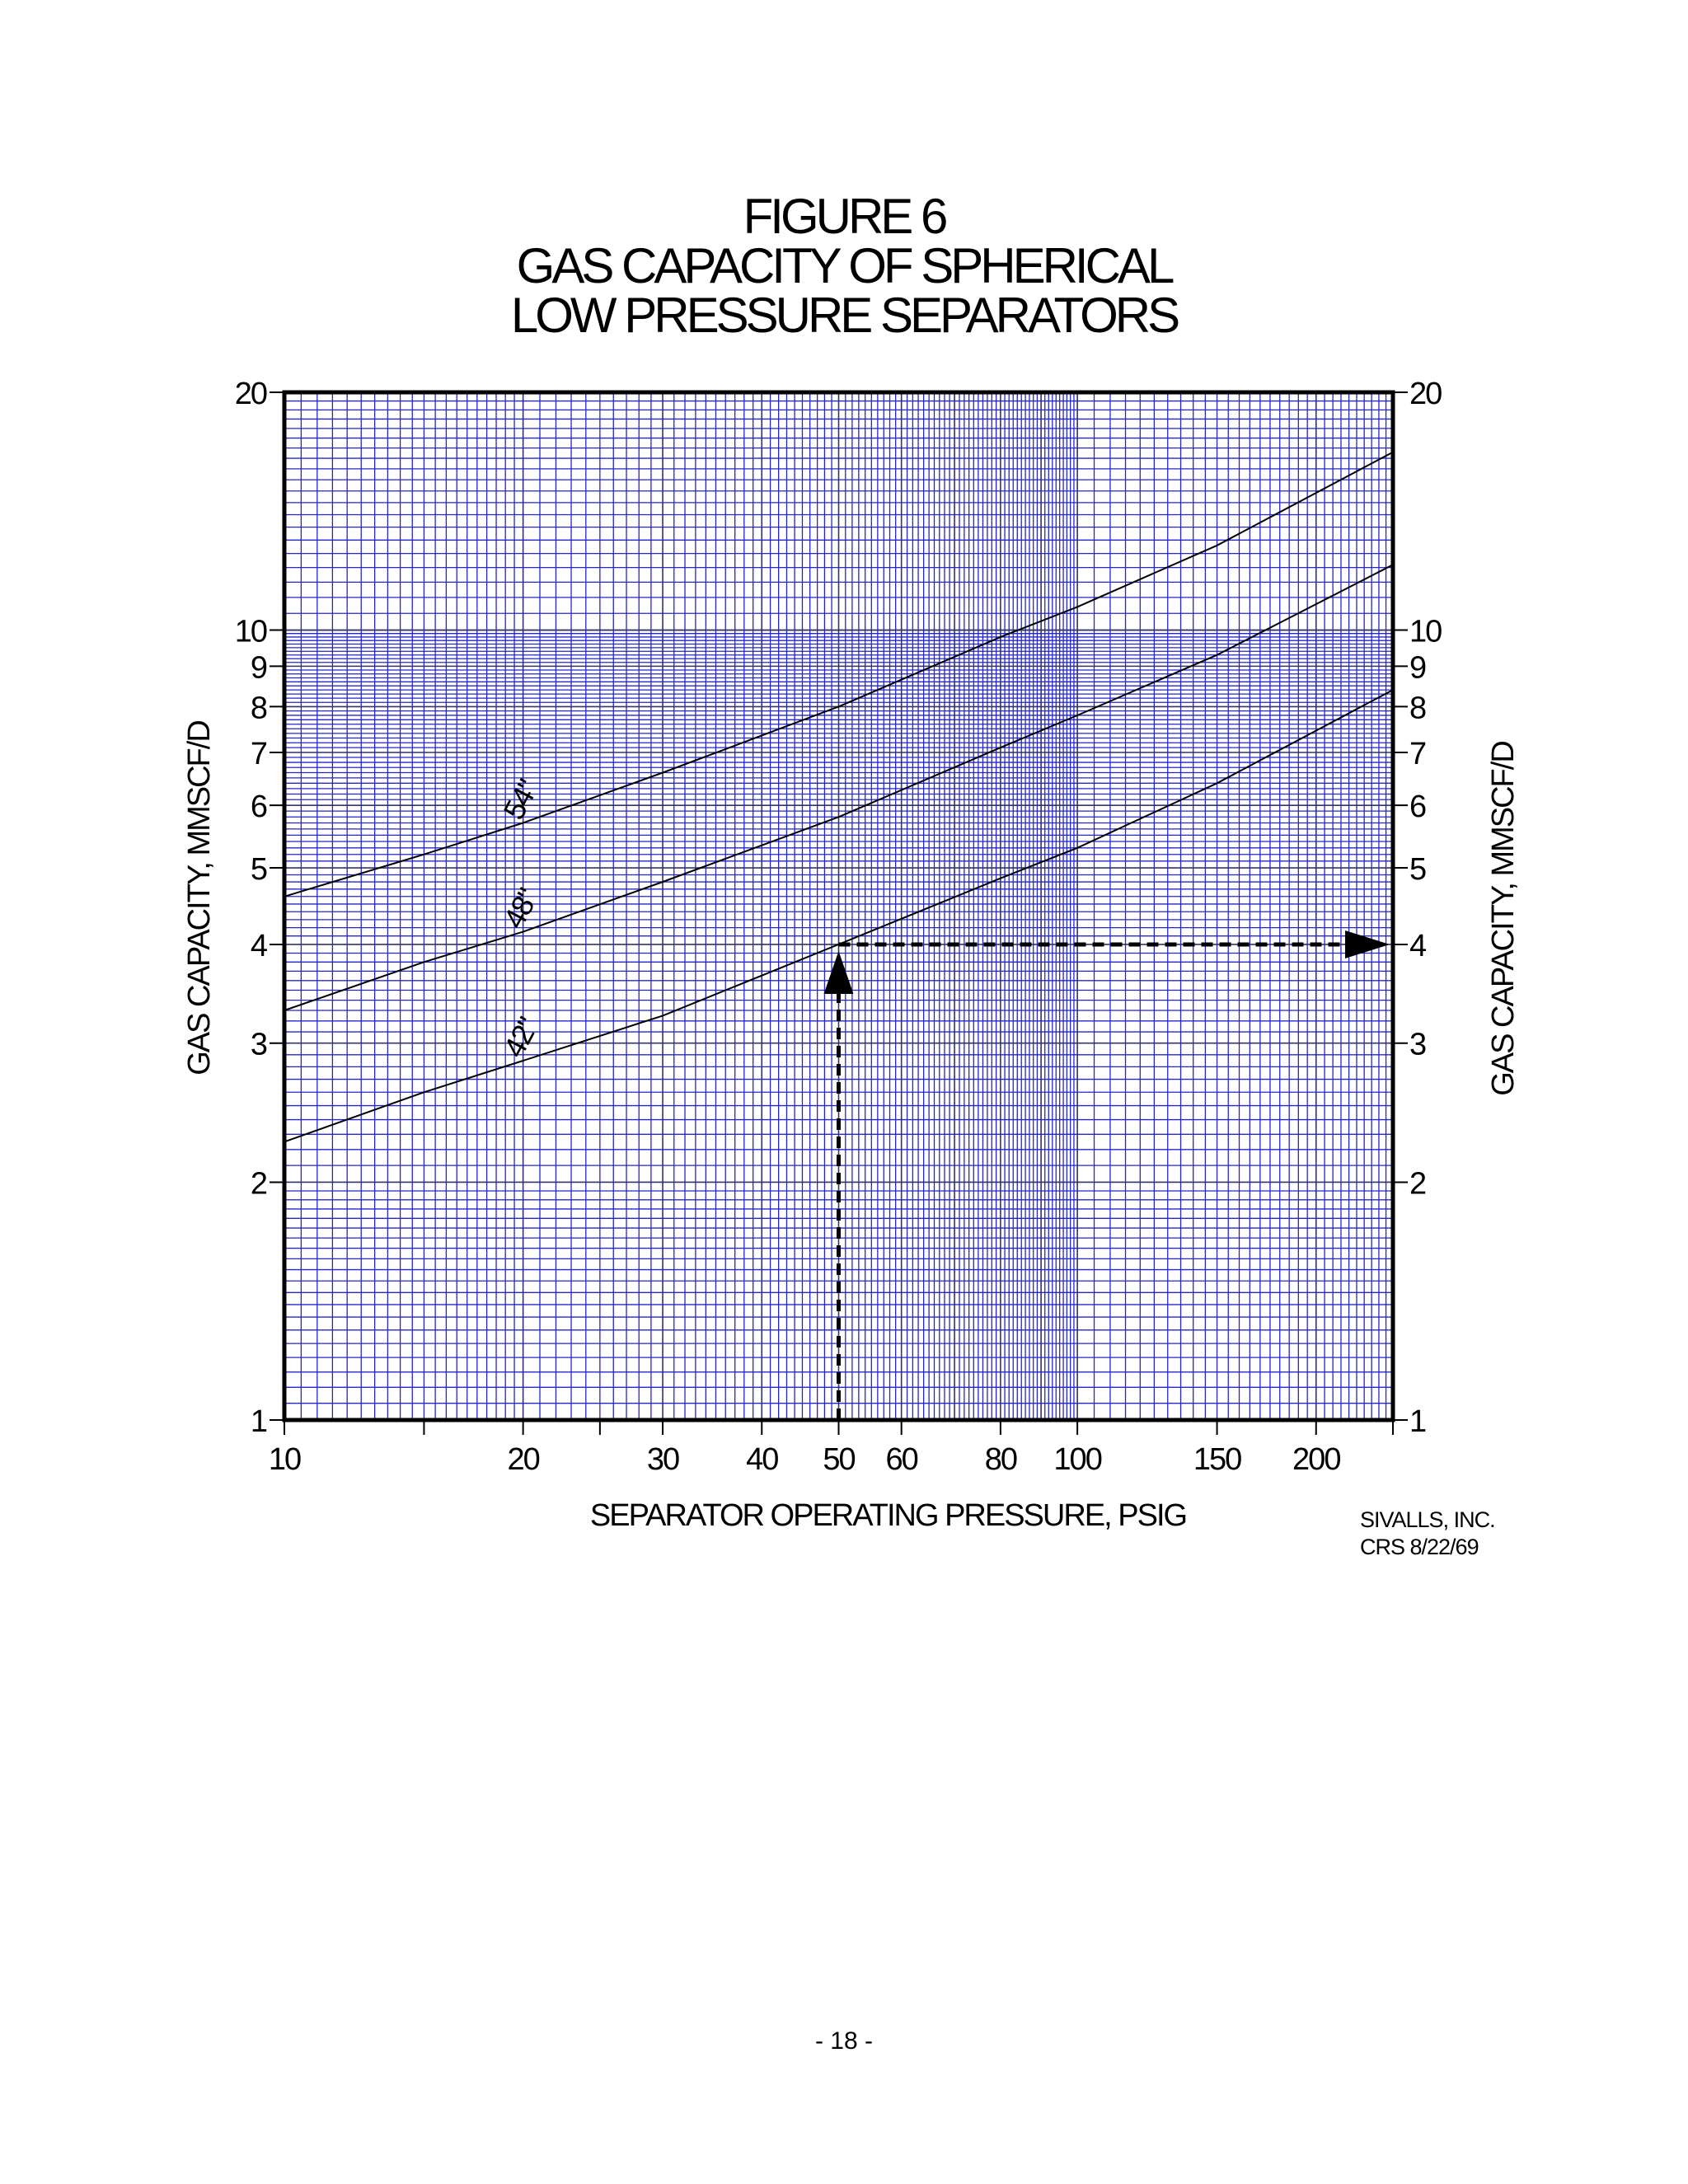  Describe the element at coordinates (1417, 807) in the screenshot. I see `y-tick-label-right: 6` at that location.